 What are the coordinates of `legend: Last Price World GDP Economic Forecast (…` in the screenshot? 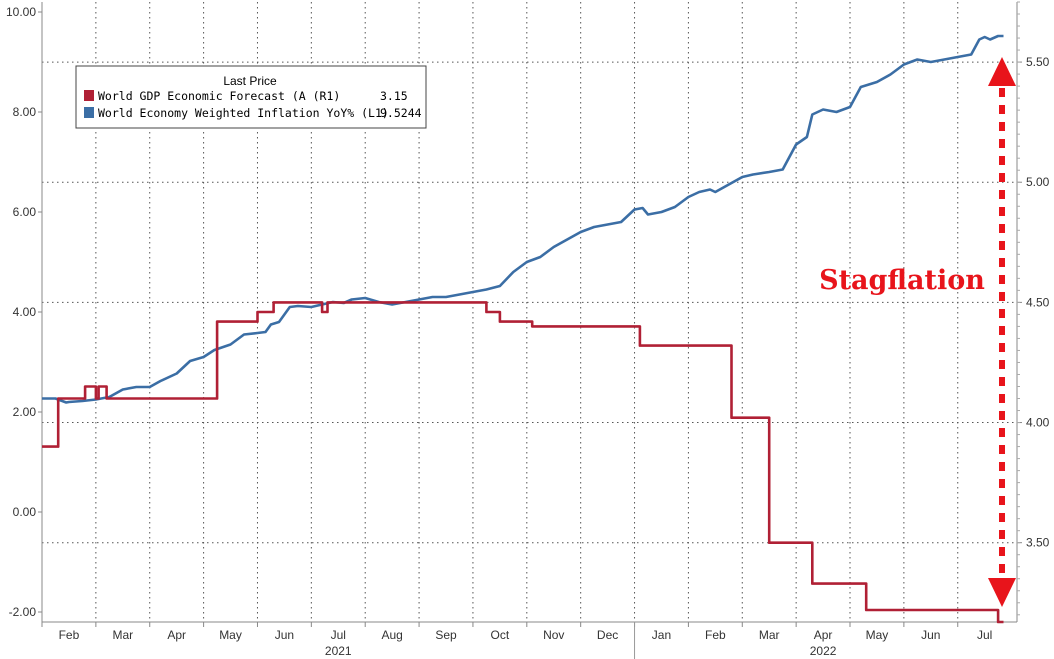 It's located at (251, 97).